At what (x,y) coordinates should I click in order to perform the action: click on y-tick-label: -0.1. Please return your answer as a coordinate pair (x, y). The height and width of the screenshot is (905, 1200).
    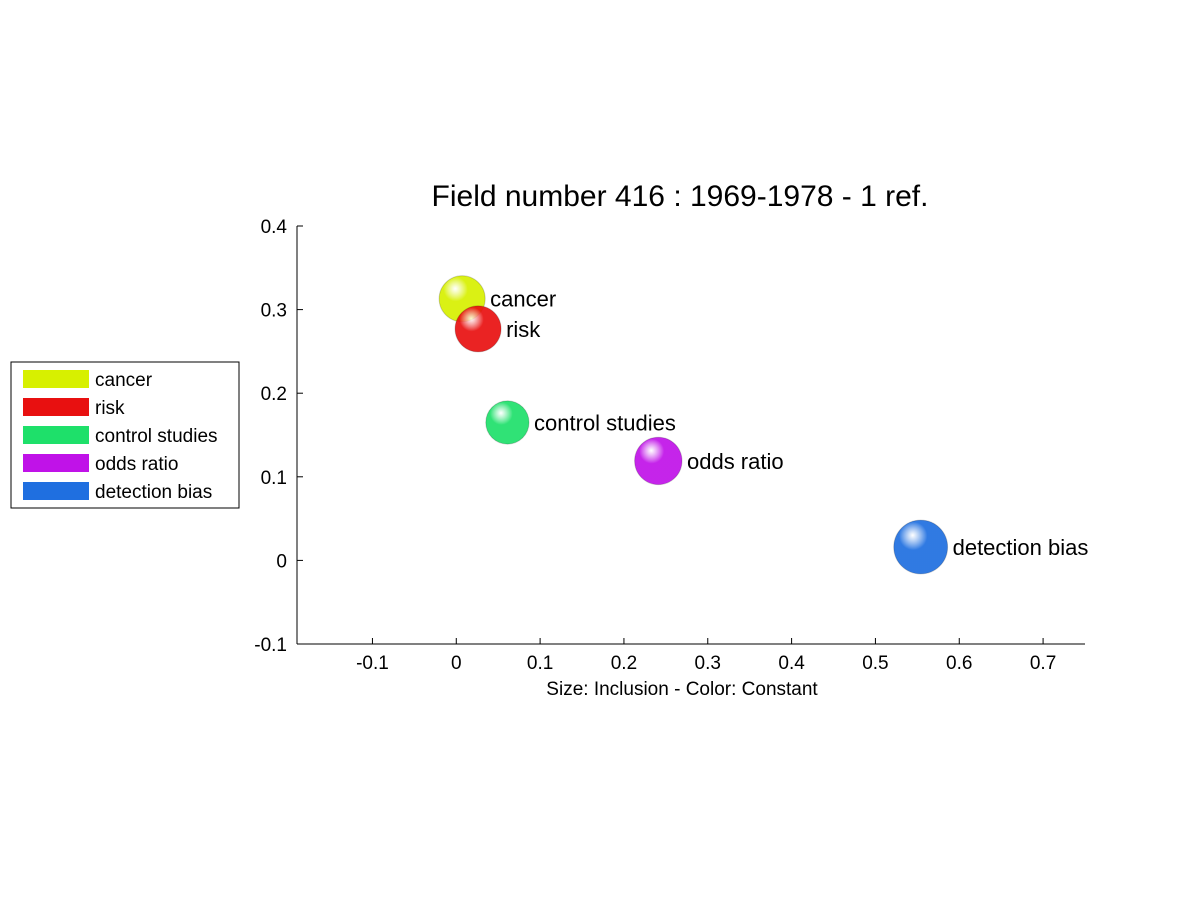
    Looking at the image, I should click on (270, 645).